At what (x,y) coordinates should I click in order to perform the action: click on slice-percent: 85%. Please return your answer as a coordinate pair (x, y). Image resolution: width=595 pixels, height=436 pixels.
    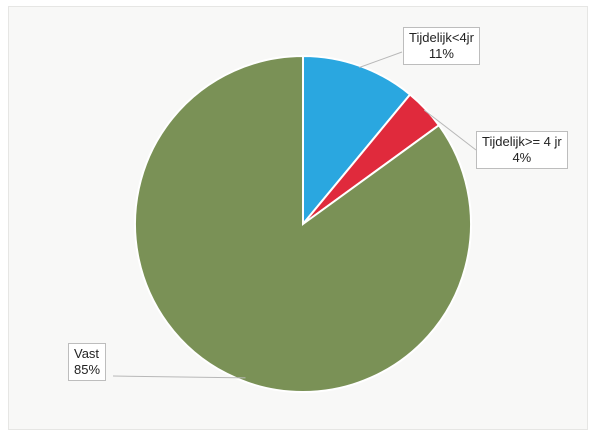
    Looking at the image, I should click on (87, 369).